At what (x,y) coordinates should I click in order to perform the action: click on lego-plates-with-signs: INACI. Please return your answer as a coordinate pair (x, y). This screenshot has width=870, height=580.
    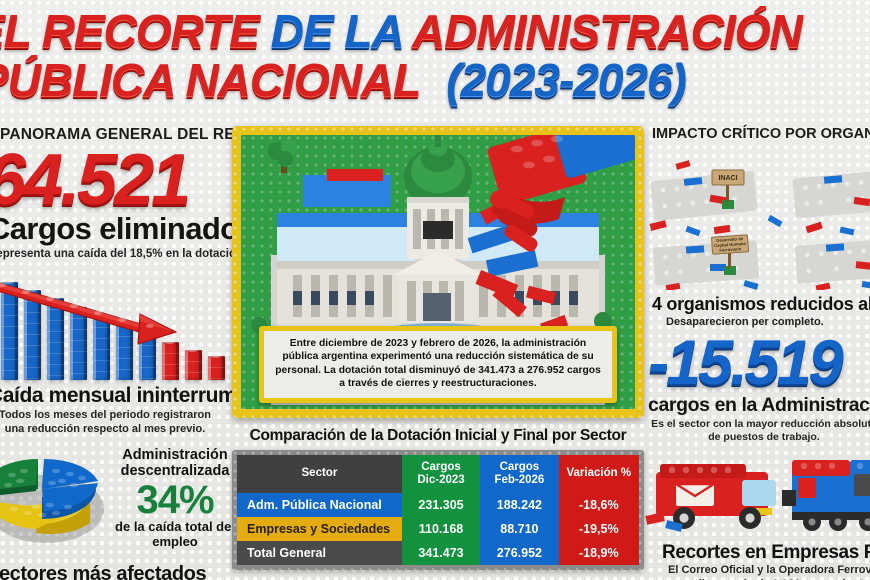
    Looking at the image, I should click on (759, 225).